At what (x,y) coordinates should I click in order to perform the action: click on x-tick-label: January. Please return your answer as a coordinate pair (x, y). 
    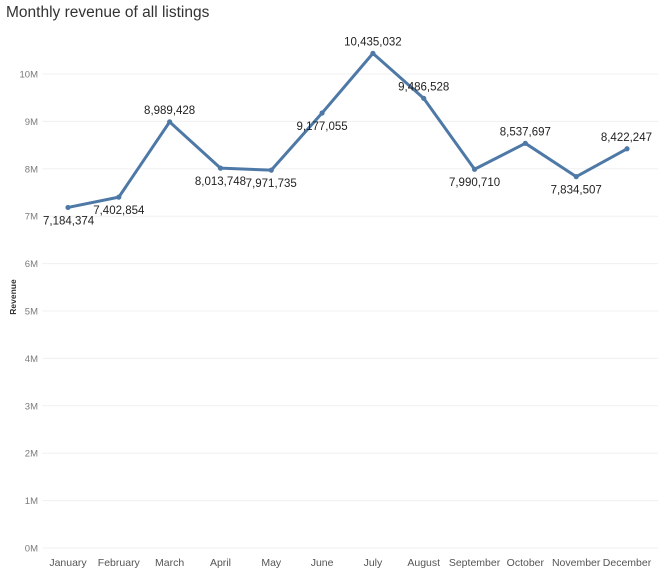
    Looking at the image, I should click on (68, 563).